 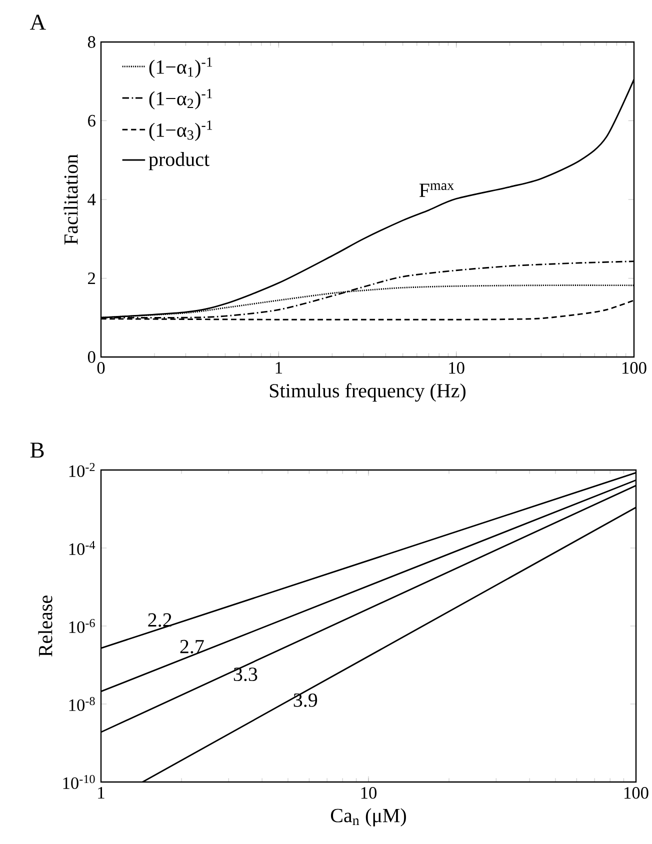 I want to click on legend-label: (1−α$_{3}$)$^{-1}$, so click(x=180, y=130).